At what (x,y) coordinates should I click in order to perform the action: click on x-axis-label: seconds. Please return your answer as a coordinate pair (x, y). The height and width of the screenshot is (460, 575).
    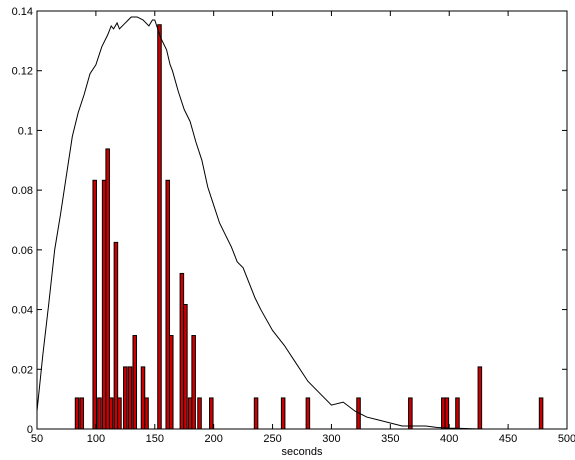
    Looking at the image, I should click on (302, 452).